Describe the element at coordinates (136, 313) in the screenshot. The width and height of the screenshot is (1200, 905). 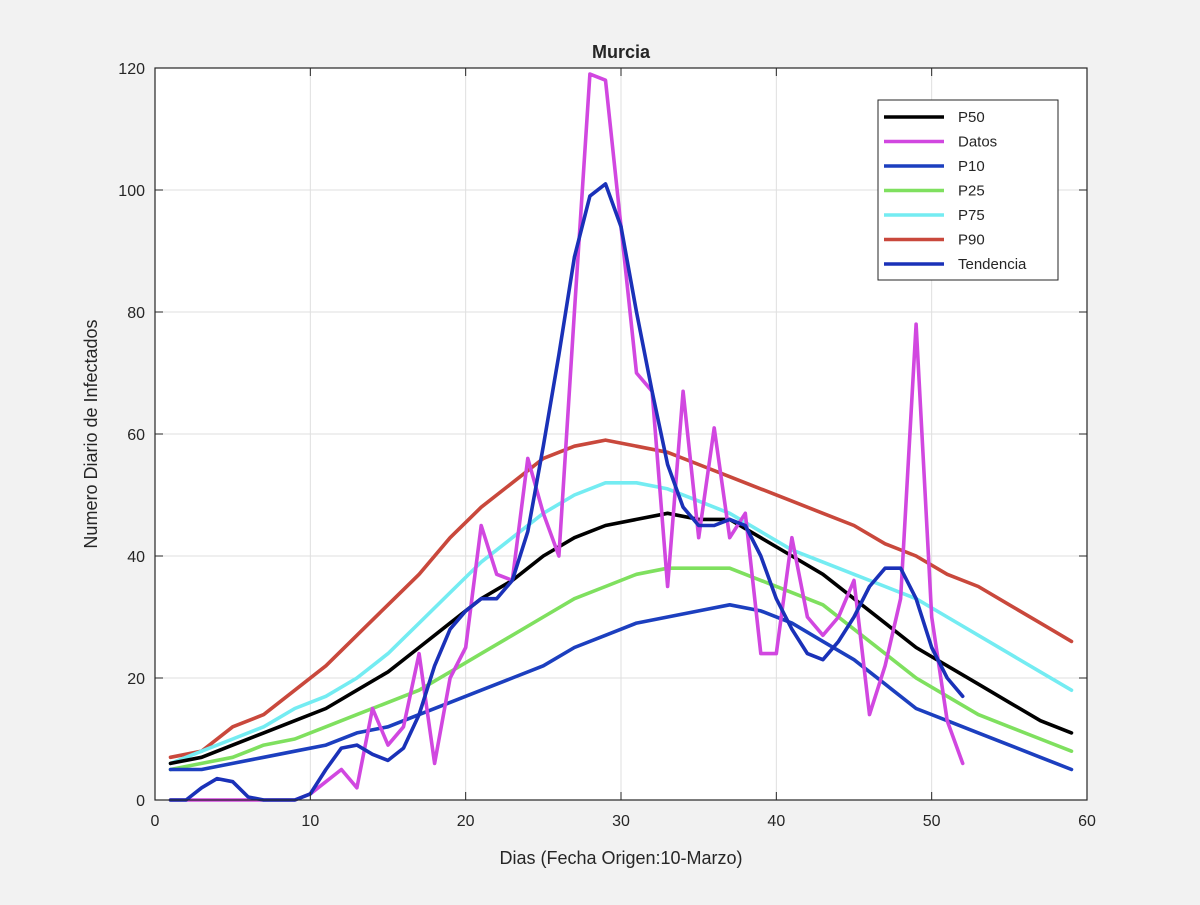
I see `y-tick-label: 80` at that location.